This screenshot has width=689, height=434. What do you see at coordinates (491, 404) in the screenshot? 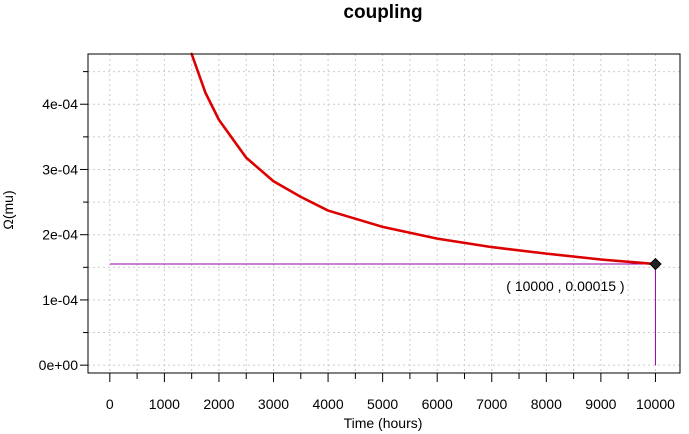
I see `x-tick-label: 7000` at bounding box center [491, 404].